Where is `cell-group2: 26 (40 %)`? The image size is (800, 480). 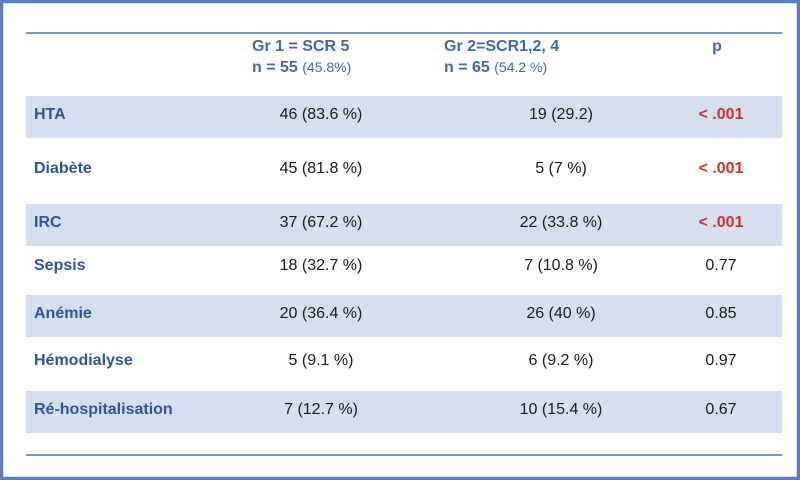 cell-group2: 26 (40 %) is located at coordinates (561, 313).